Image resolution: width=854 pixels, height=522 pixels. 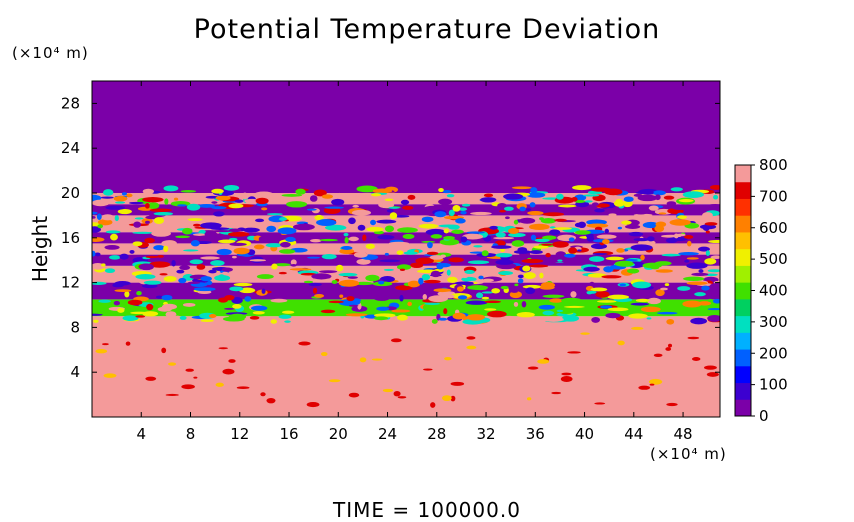 I want to click on time-label: TIME = 100000.0, so click(x=427, y=510).